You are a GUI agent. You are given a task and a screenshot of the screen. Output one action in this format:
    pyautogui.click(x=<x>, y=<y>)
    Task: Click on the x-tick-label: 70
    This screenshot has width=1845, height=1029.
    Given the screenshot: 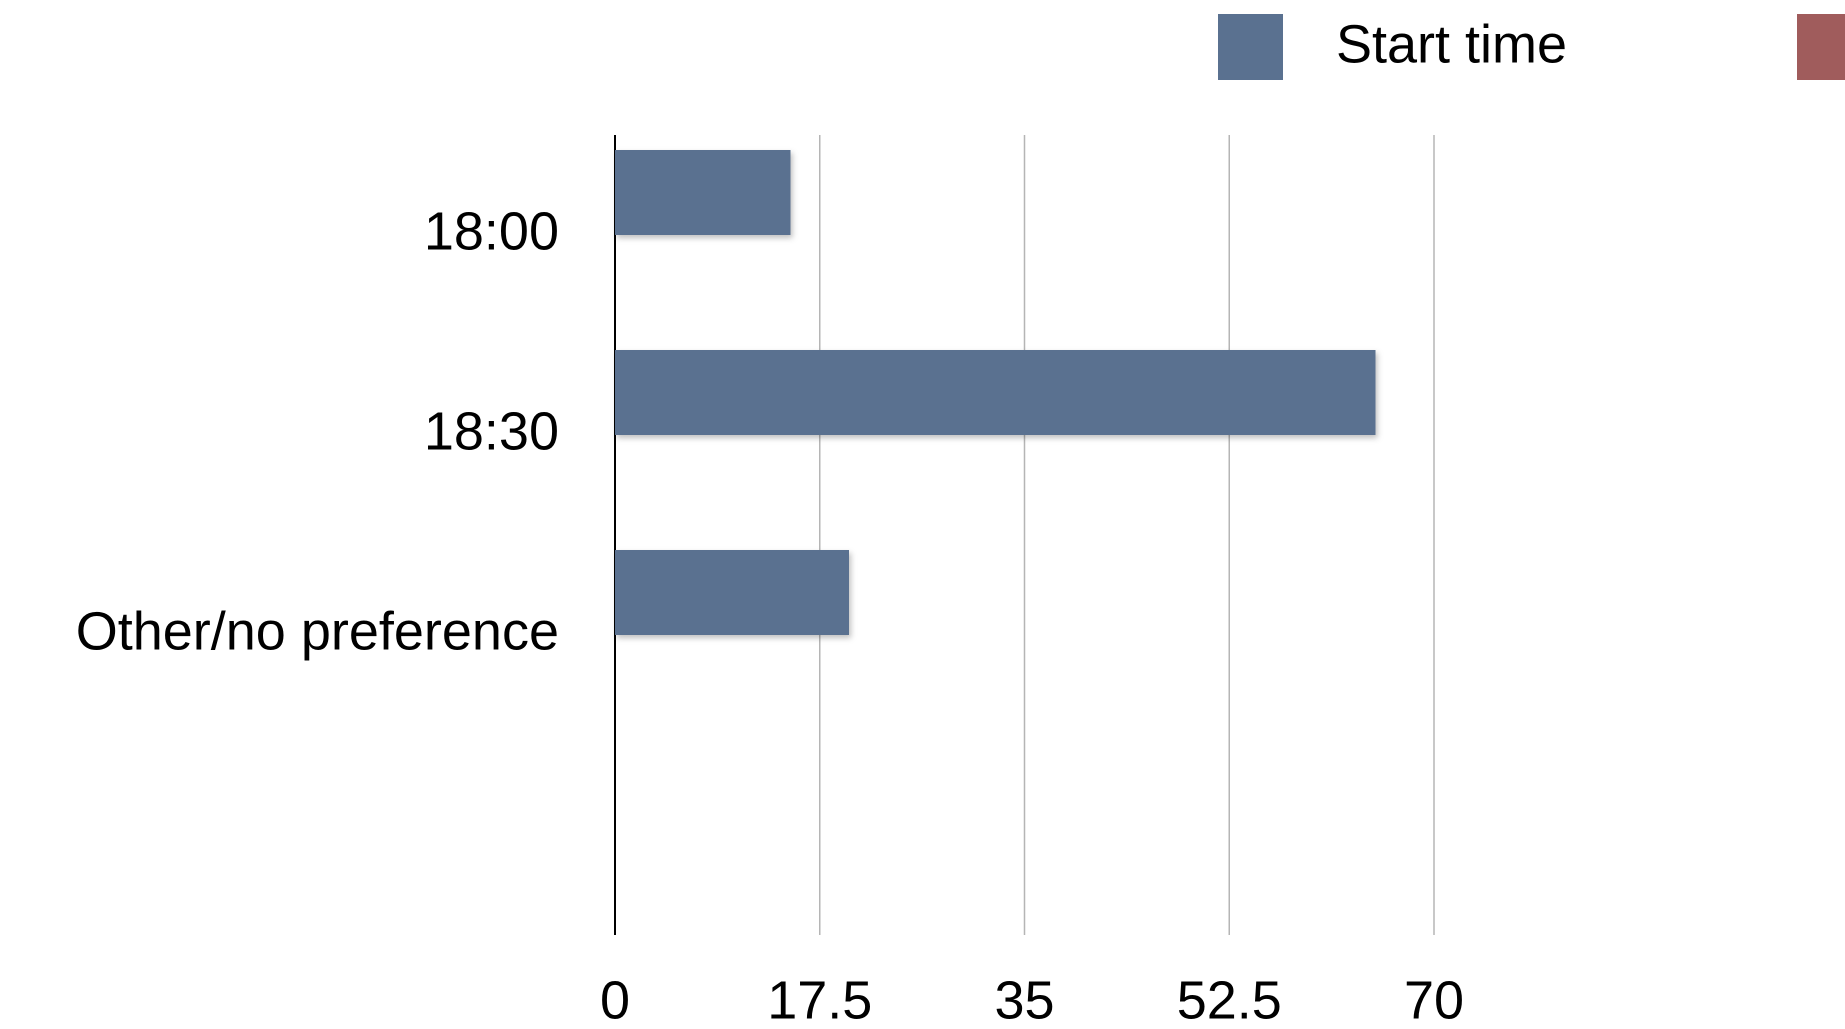 What is the action you would take?
    pyautogui.click(x=1434, y=999)
    